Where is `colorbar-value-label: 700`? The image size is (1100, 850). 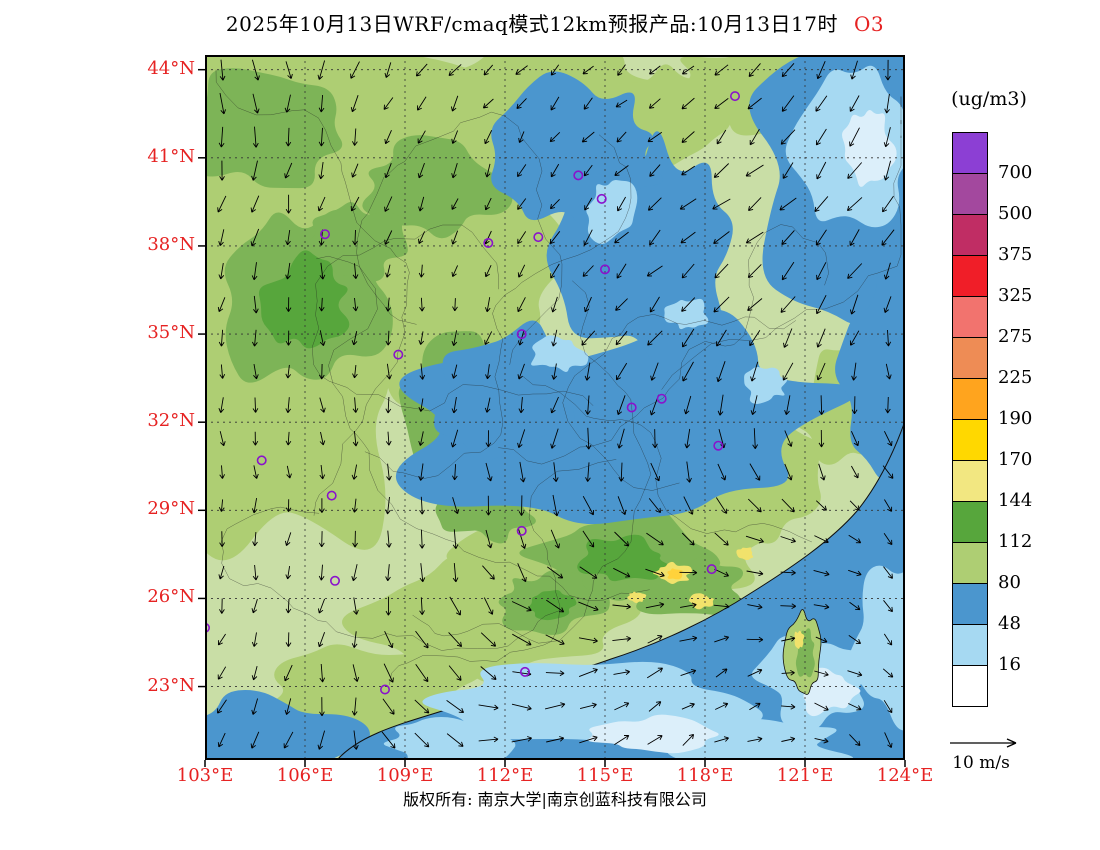 colorbar-value-label: 700 is located at coordinates (1015, 172).